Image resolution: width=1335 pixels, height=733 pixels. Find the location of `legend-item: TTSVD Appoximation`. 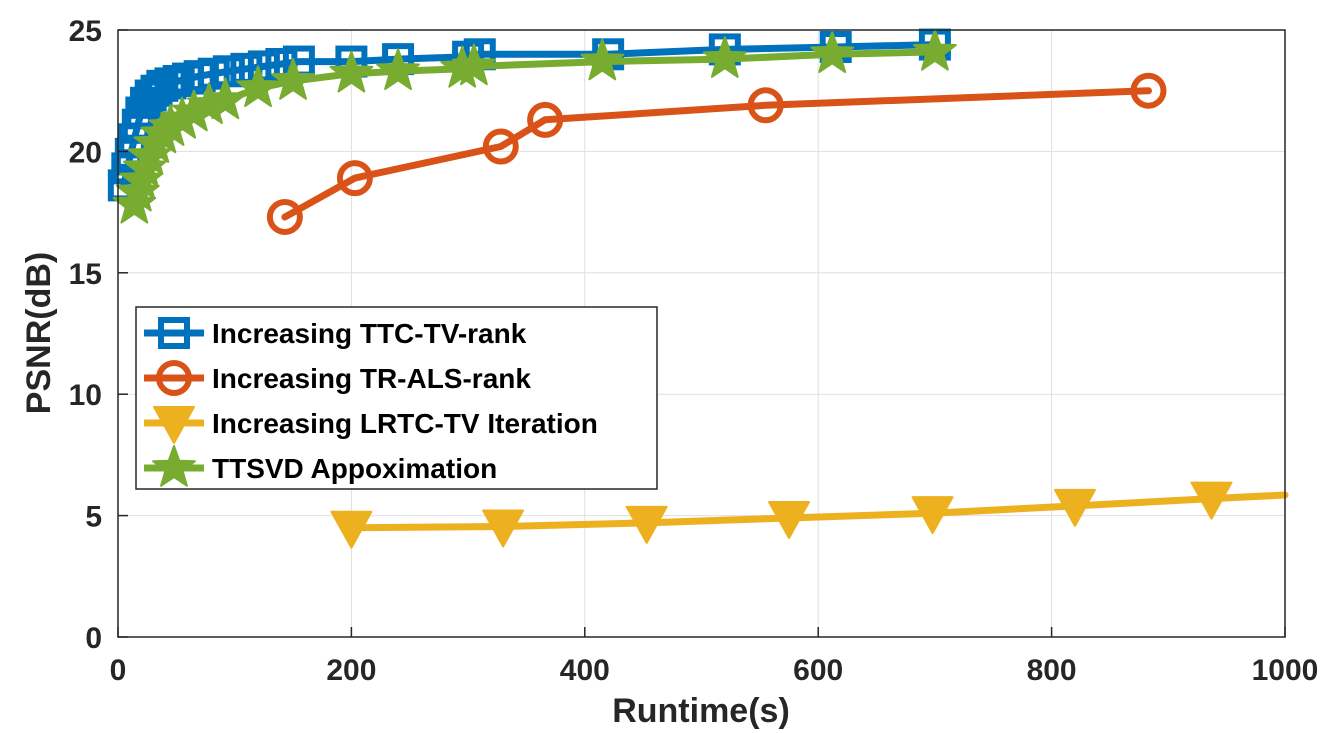

legend-item: TTSVD Appoximation is located at coordinates (320, 466).